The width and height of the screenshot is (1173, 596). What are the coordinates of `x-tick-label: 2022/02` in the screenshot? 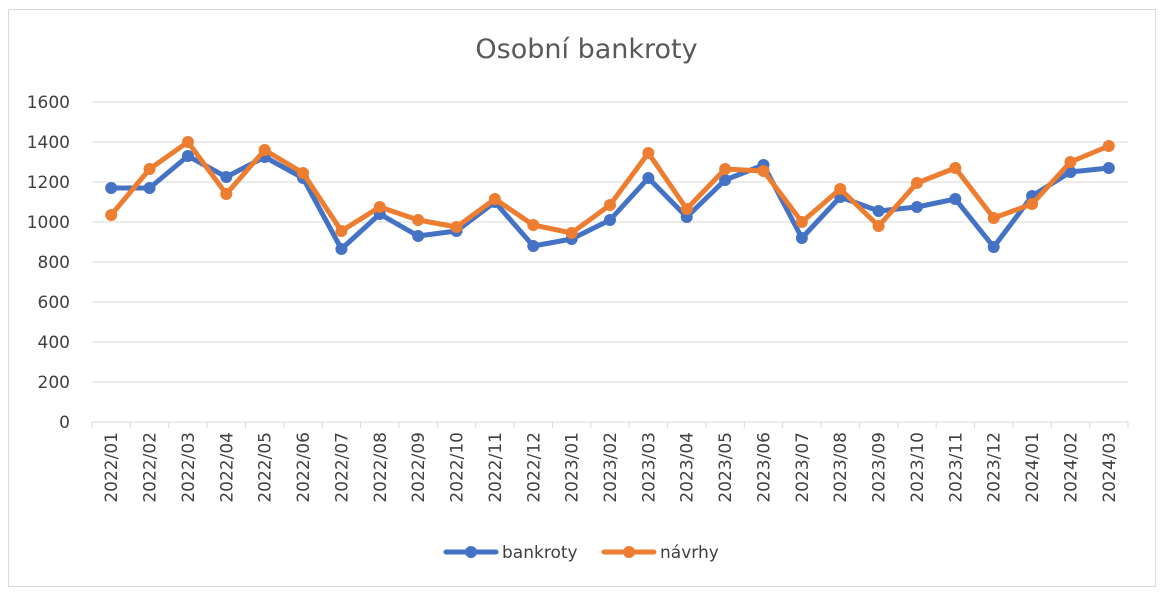 It's located at (151, 467).